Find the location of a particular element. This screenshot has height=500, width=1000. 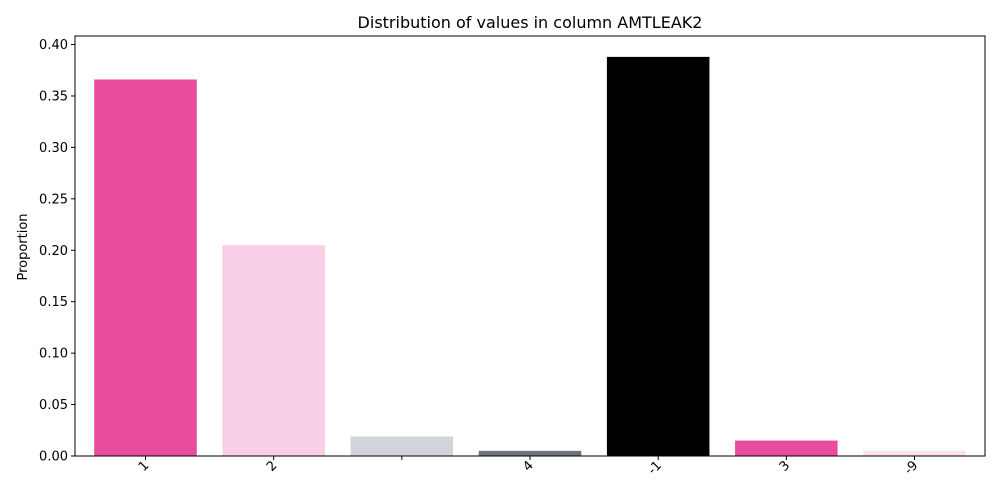

x-tick-label: 2 is located at coordinates (272, 466).